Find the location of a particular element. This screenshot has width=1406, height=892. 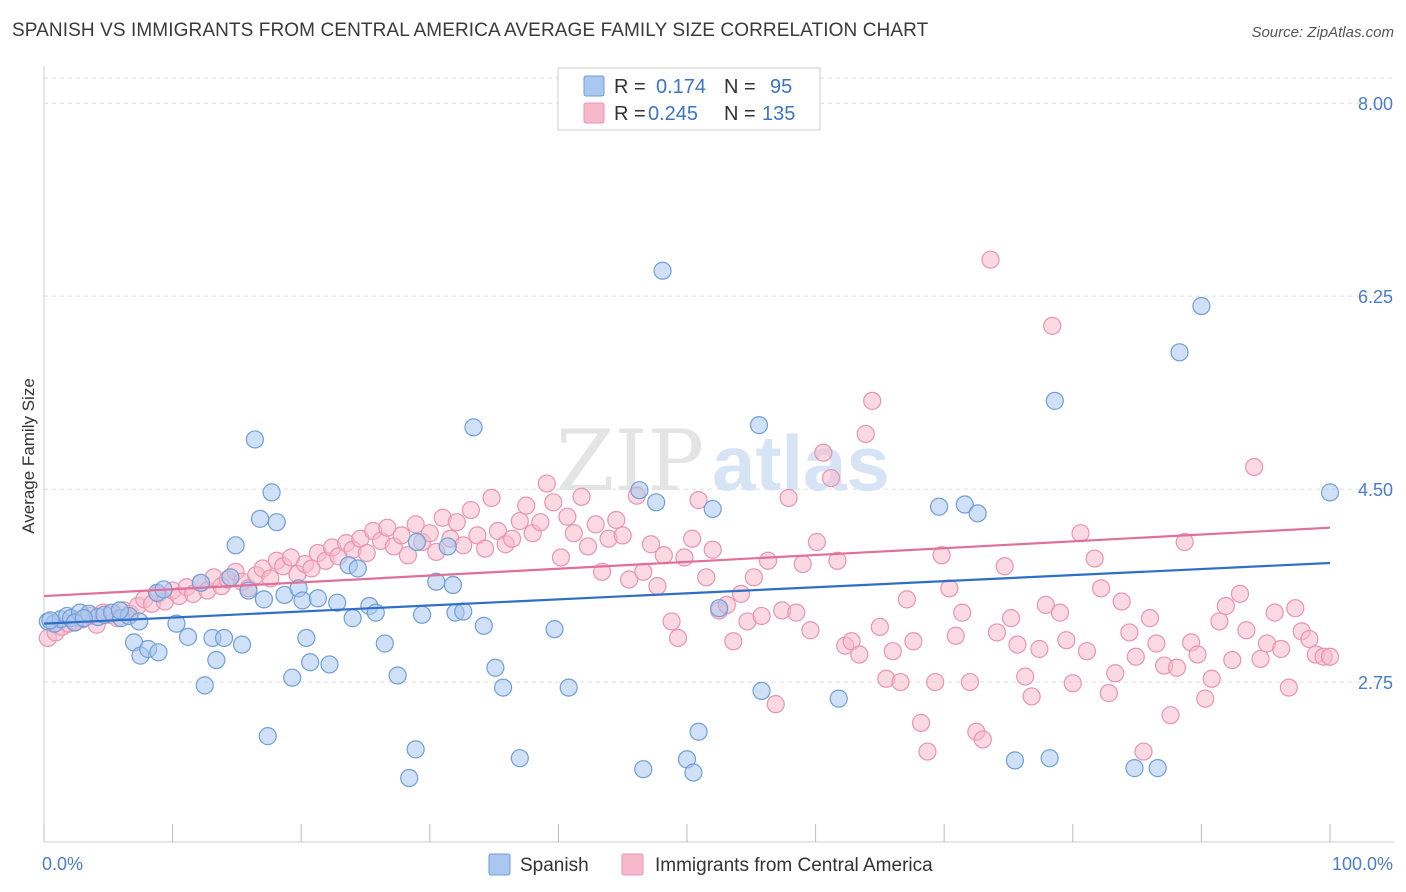

y-tick-labels: 2.75 4.50 6.25 8.00 is located at coordinates (1375, 393).